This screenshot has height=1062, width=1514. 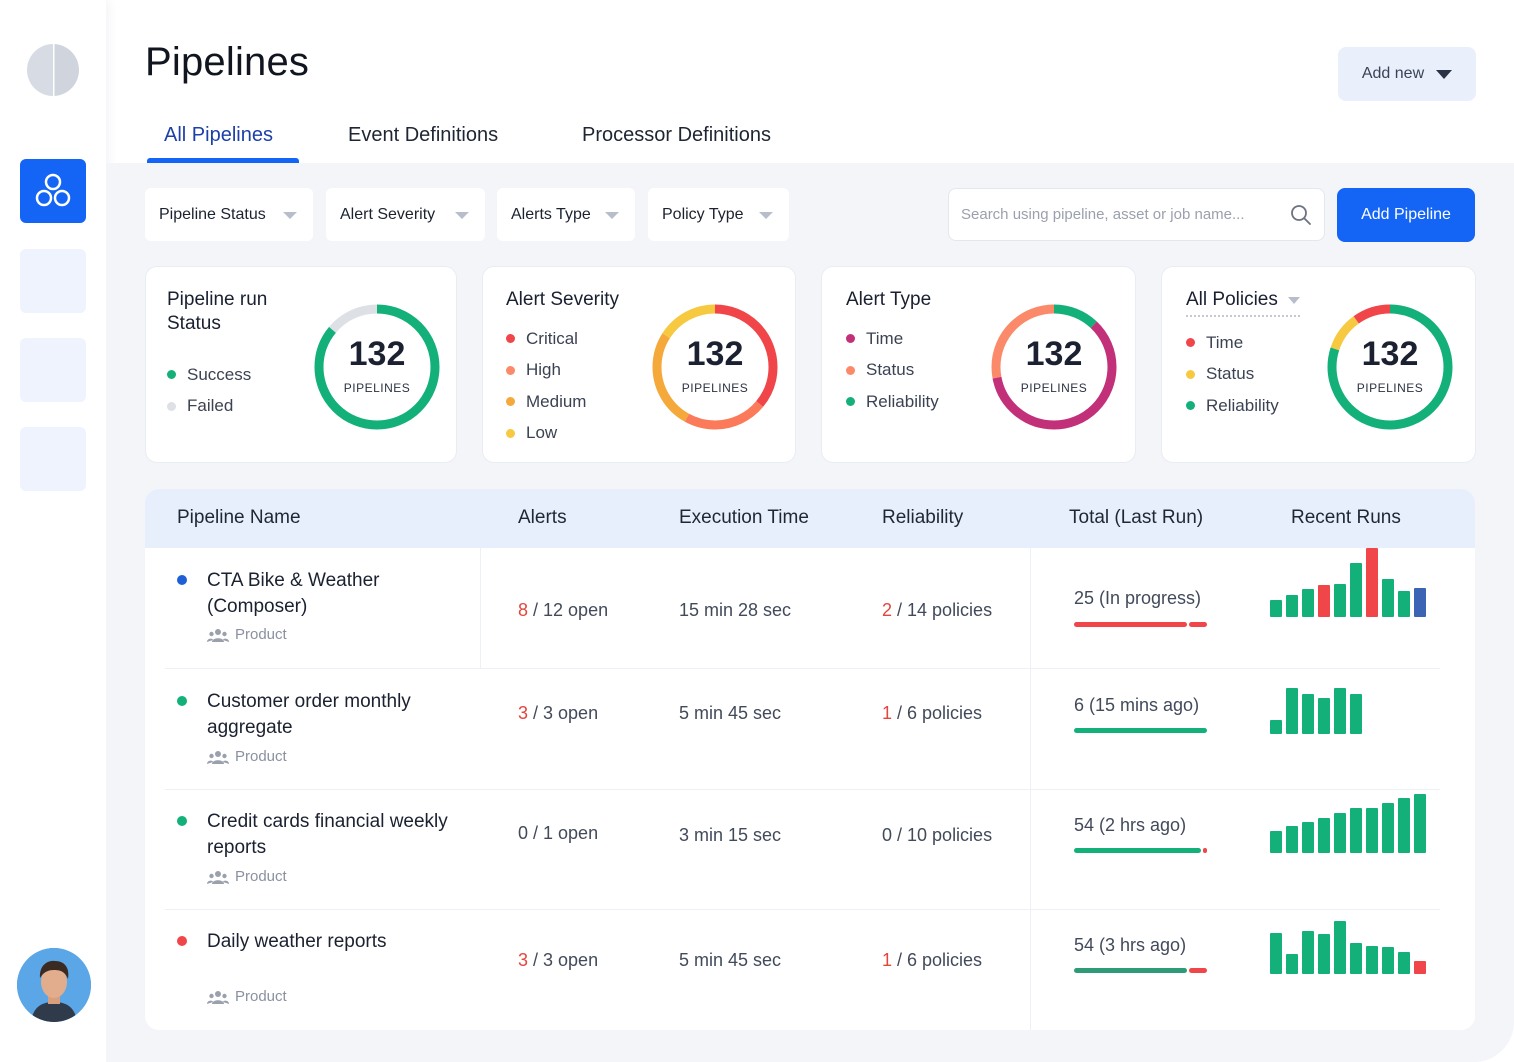 What do you see at coordinates (1136, 517) in the screenshot?
I see `col-total-last-run: Total (Last Run)` at bounding box center [1136, 517].